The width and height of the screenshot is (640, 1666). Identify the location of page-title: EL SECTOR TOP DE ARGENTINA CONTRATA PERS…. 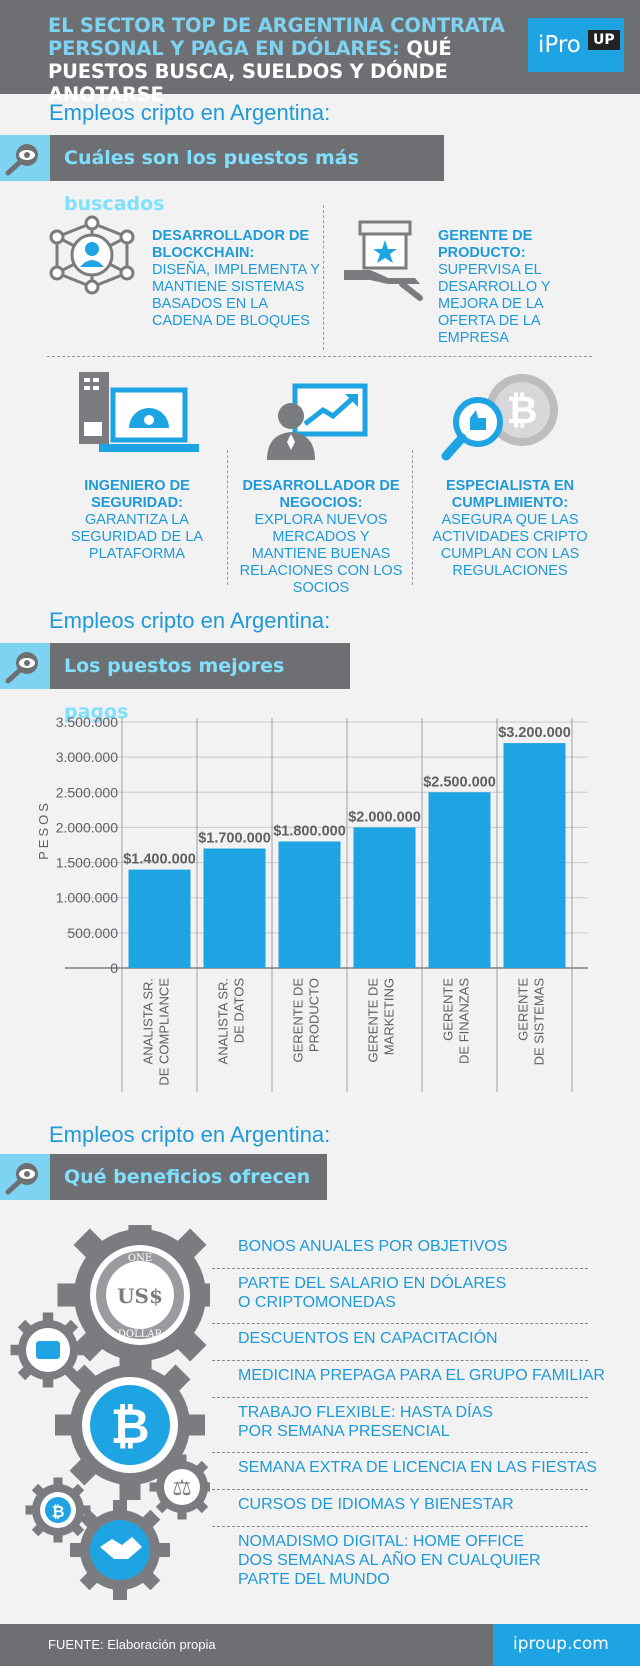
(283, 60).